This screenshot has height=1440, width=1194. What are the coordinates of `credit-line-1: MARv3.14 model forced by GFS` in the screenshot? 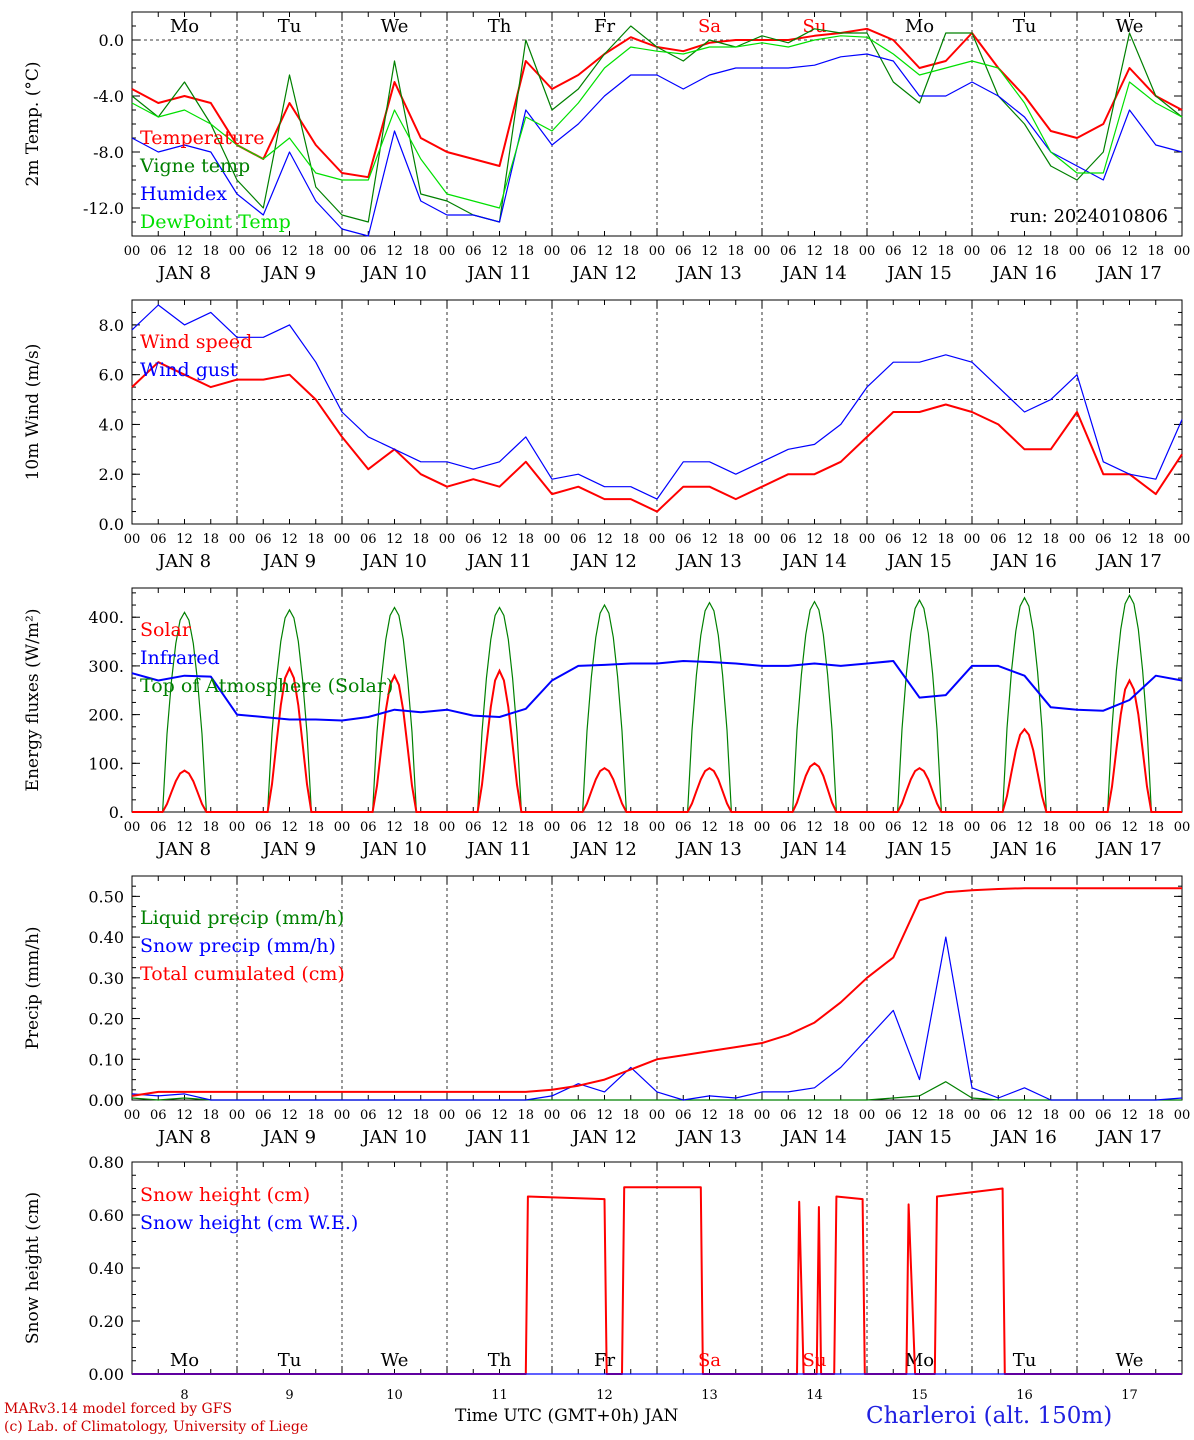 It's located at (118, 1409).